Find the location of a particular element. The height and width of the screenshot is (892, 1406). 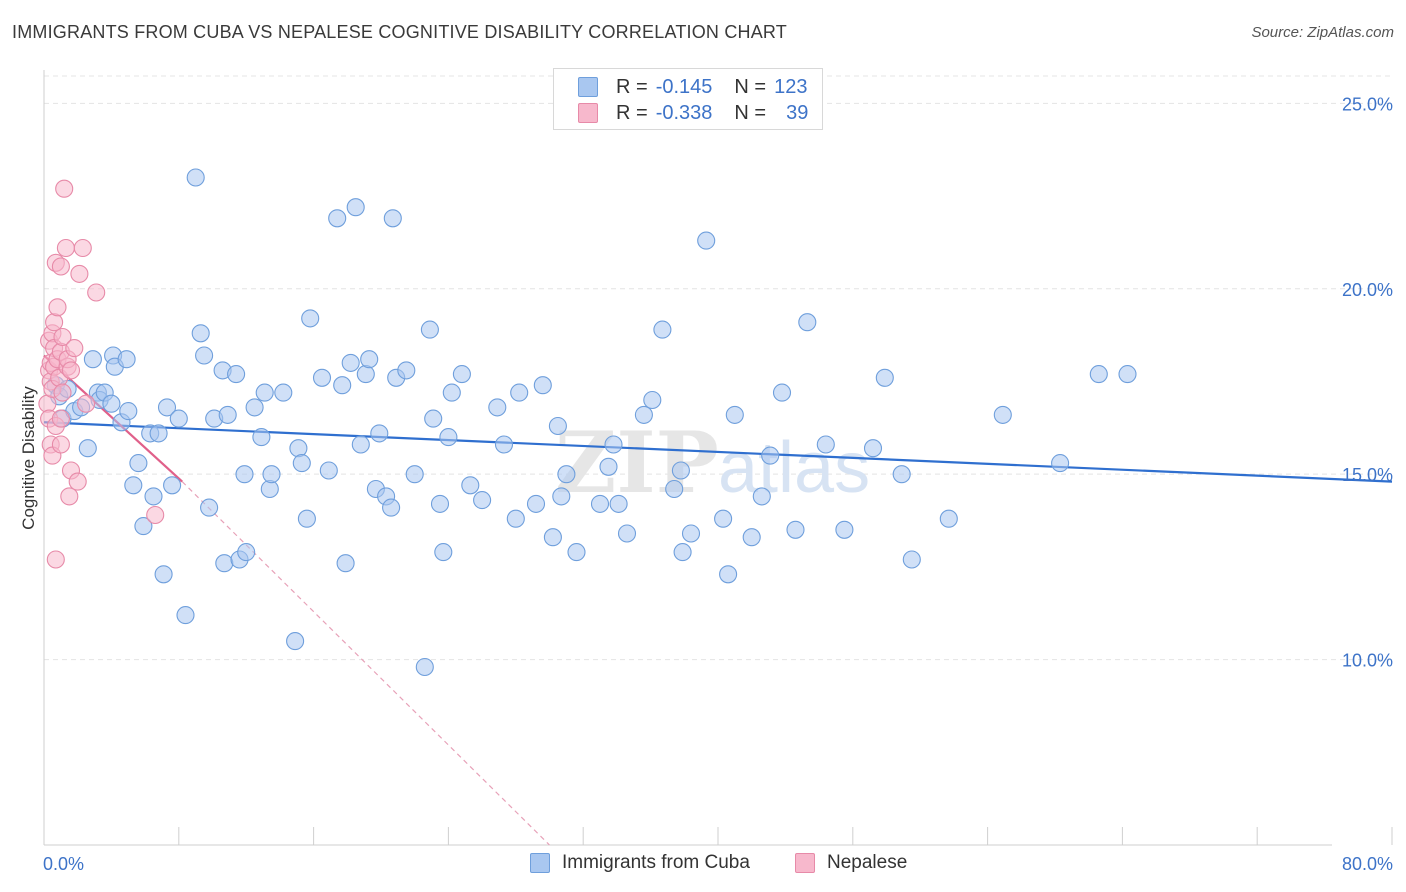

legend-item-cuba: Immigrants from Cuba is located at coordinates (640, 863).